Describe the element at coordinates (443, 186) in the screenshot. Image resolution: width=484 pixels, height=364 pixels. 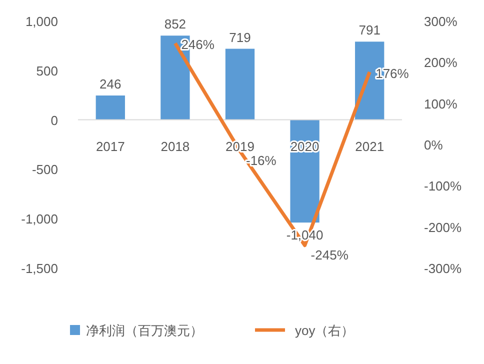
I see `y2tick: -100%` at that location.